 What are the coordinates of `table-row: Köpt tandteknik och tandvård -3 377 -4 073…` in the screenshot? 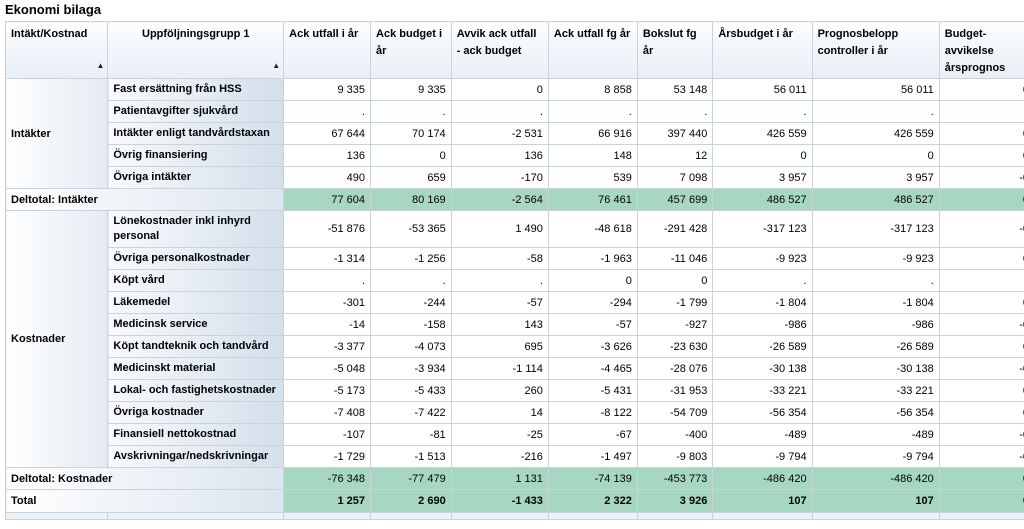 It's located at (515, 346).